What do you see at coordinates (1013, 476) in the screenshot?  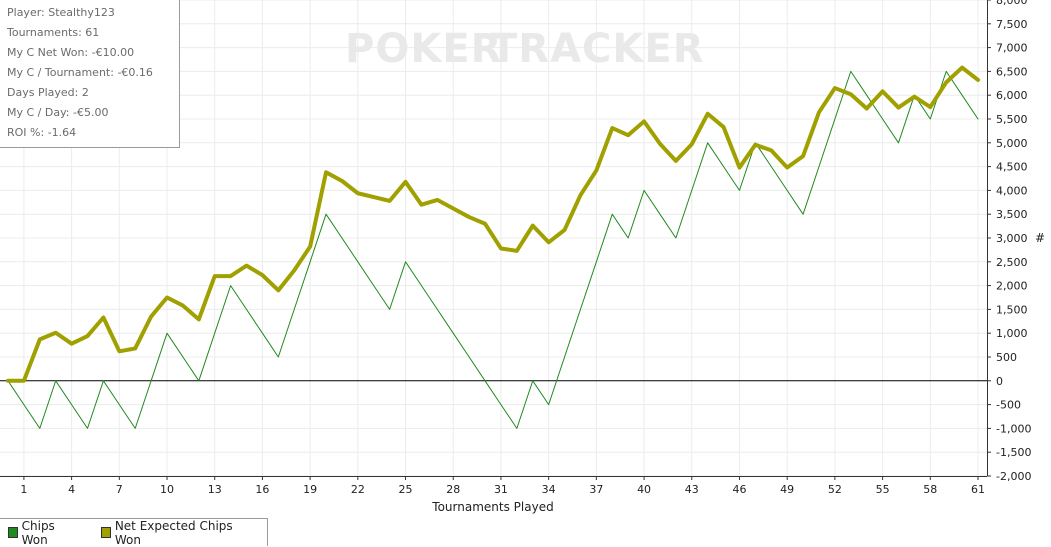 I see `y-tick-label: -2,000` at bounding box center [1013, 476].